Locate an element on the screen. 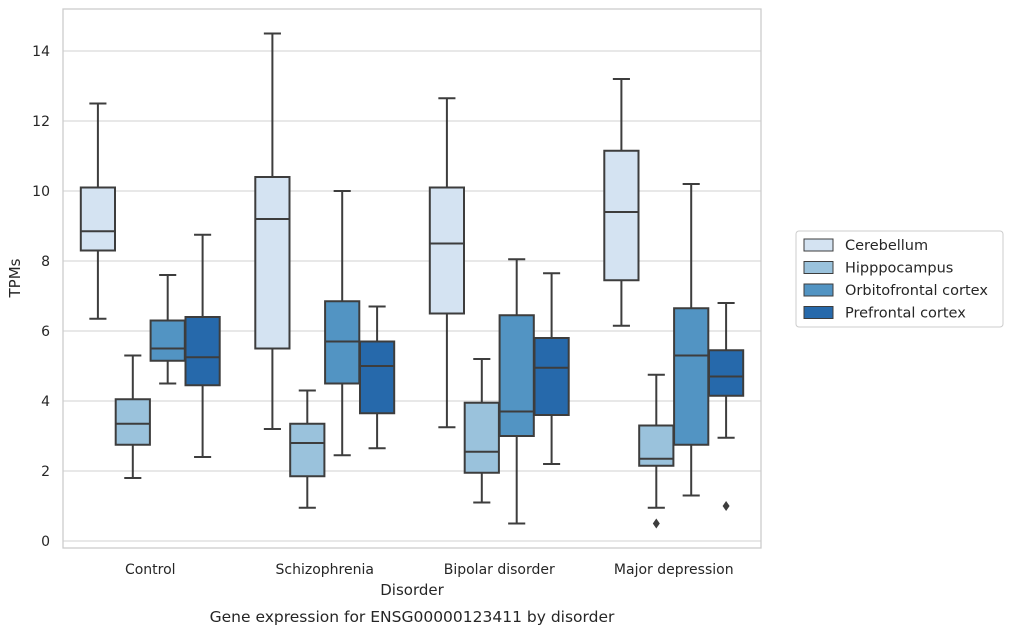 The width and height of the screenshot is (1013, 634). x-tick-label: Bipolar disorder is located at coordinates (499, 570).